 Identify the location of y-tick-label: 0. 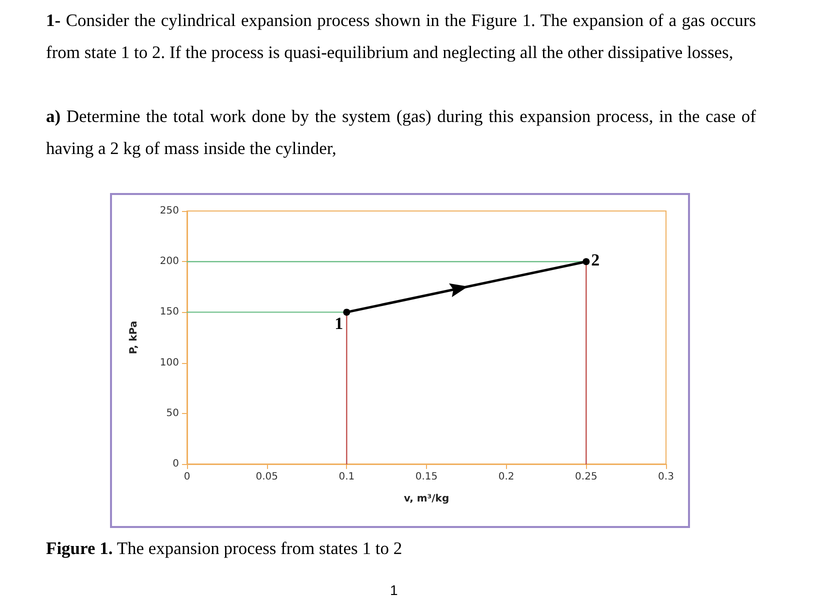
(175, 464).